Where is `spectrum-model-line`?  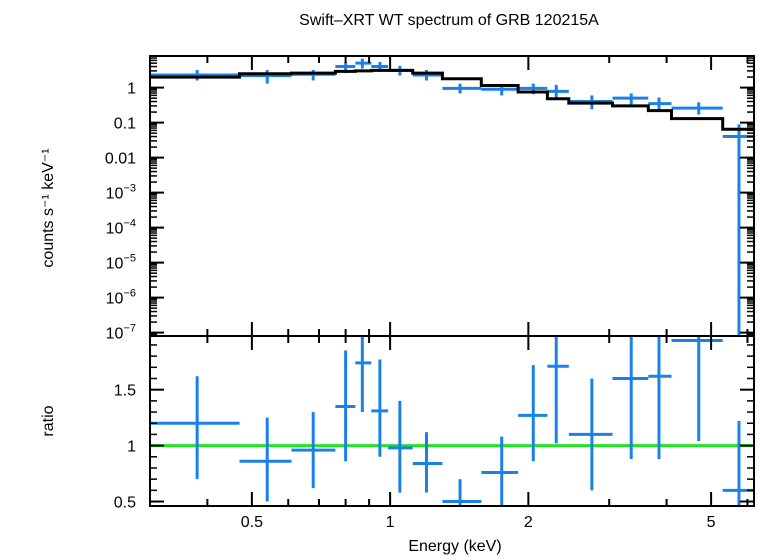 spectrum-model-line is located at coordinates (452, 99).